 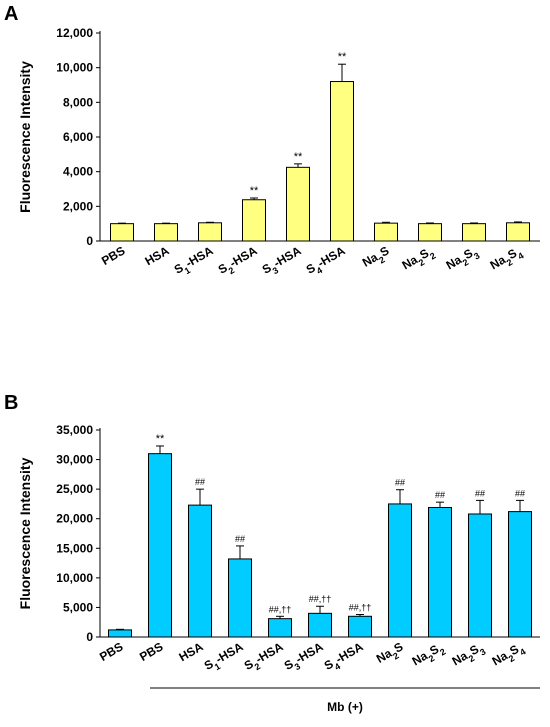 I want to click on y-tick-label: 20,000, so click(x=74, y=519).